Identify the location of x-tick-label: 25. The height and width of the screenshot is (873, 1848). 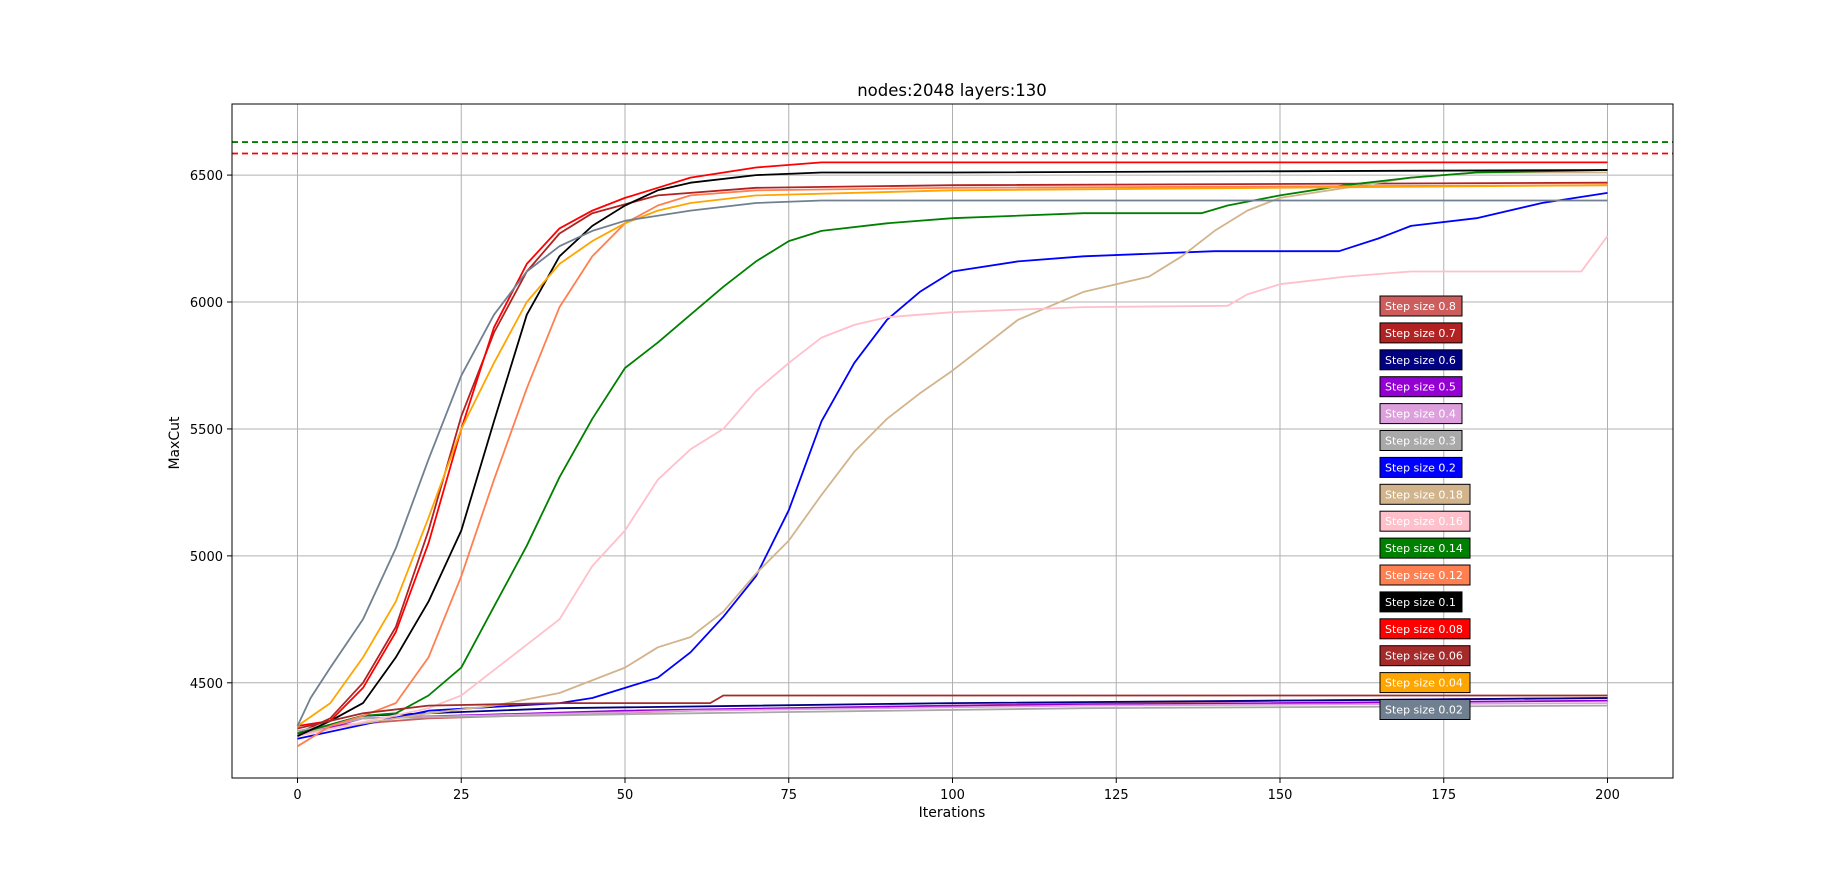
(461, 795).